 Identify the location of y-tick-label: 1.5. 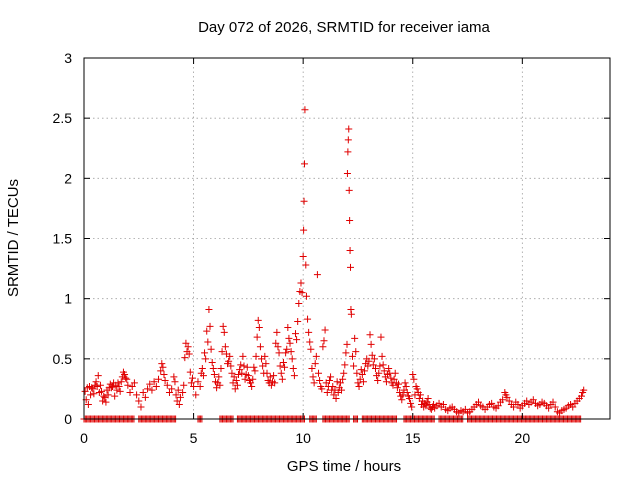
(63, 239).